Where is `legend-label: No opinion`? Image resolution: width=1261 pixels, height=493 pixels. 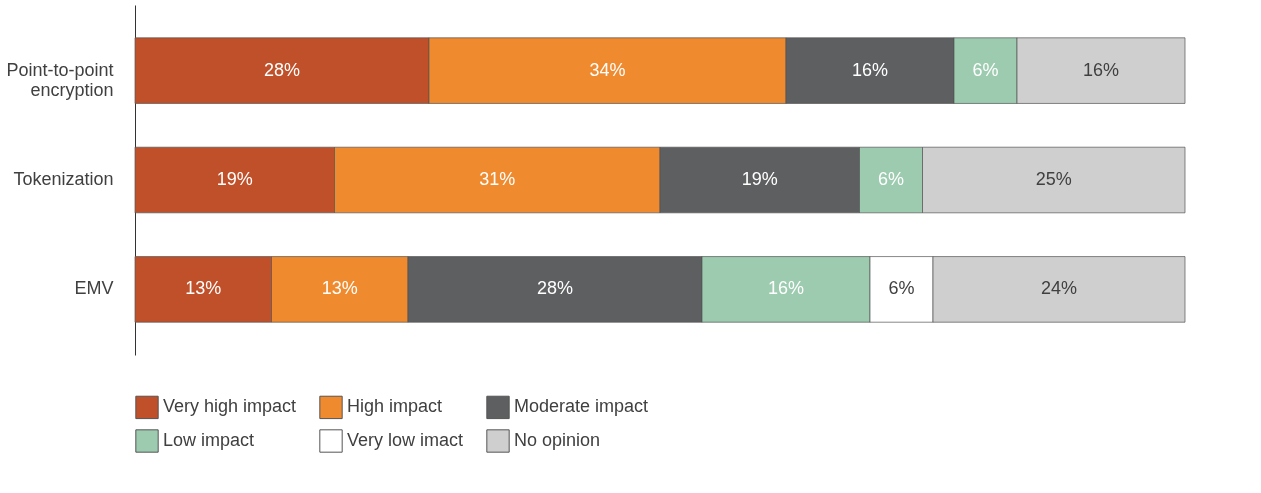 legend-label: No opinion is located at coordinates (557, 440).